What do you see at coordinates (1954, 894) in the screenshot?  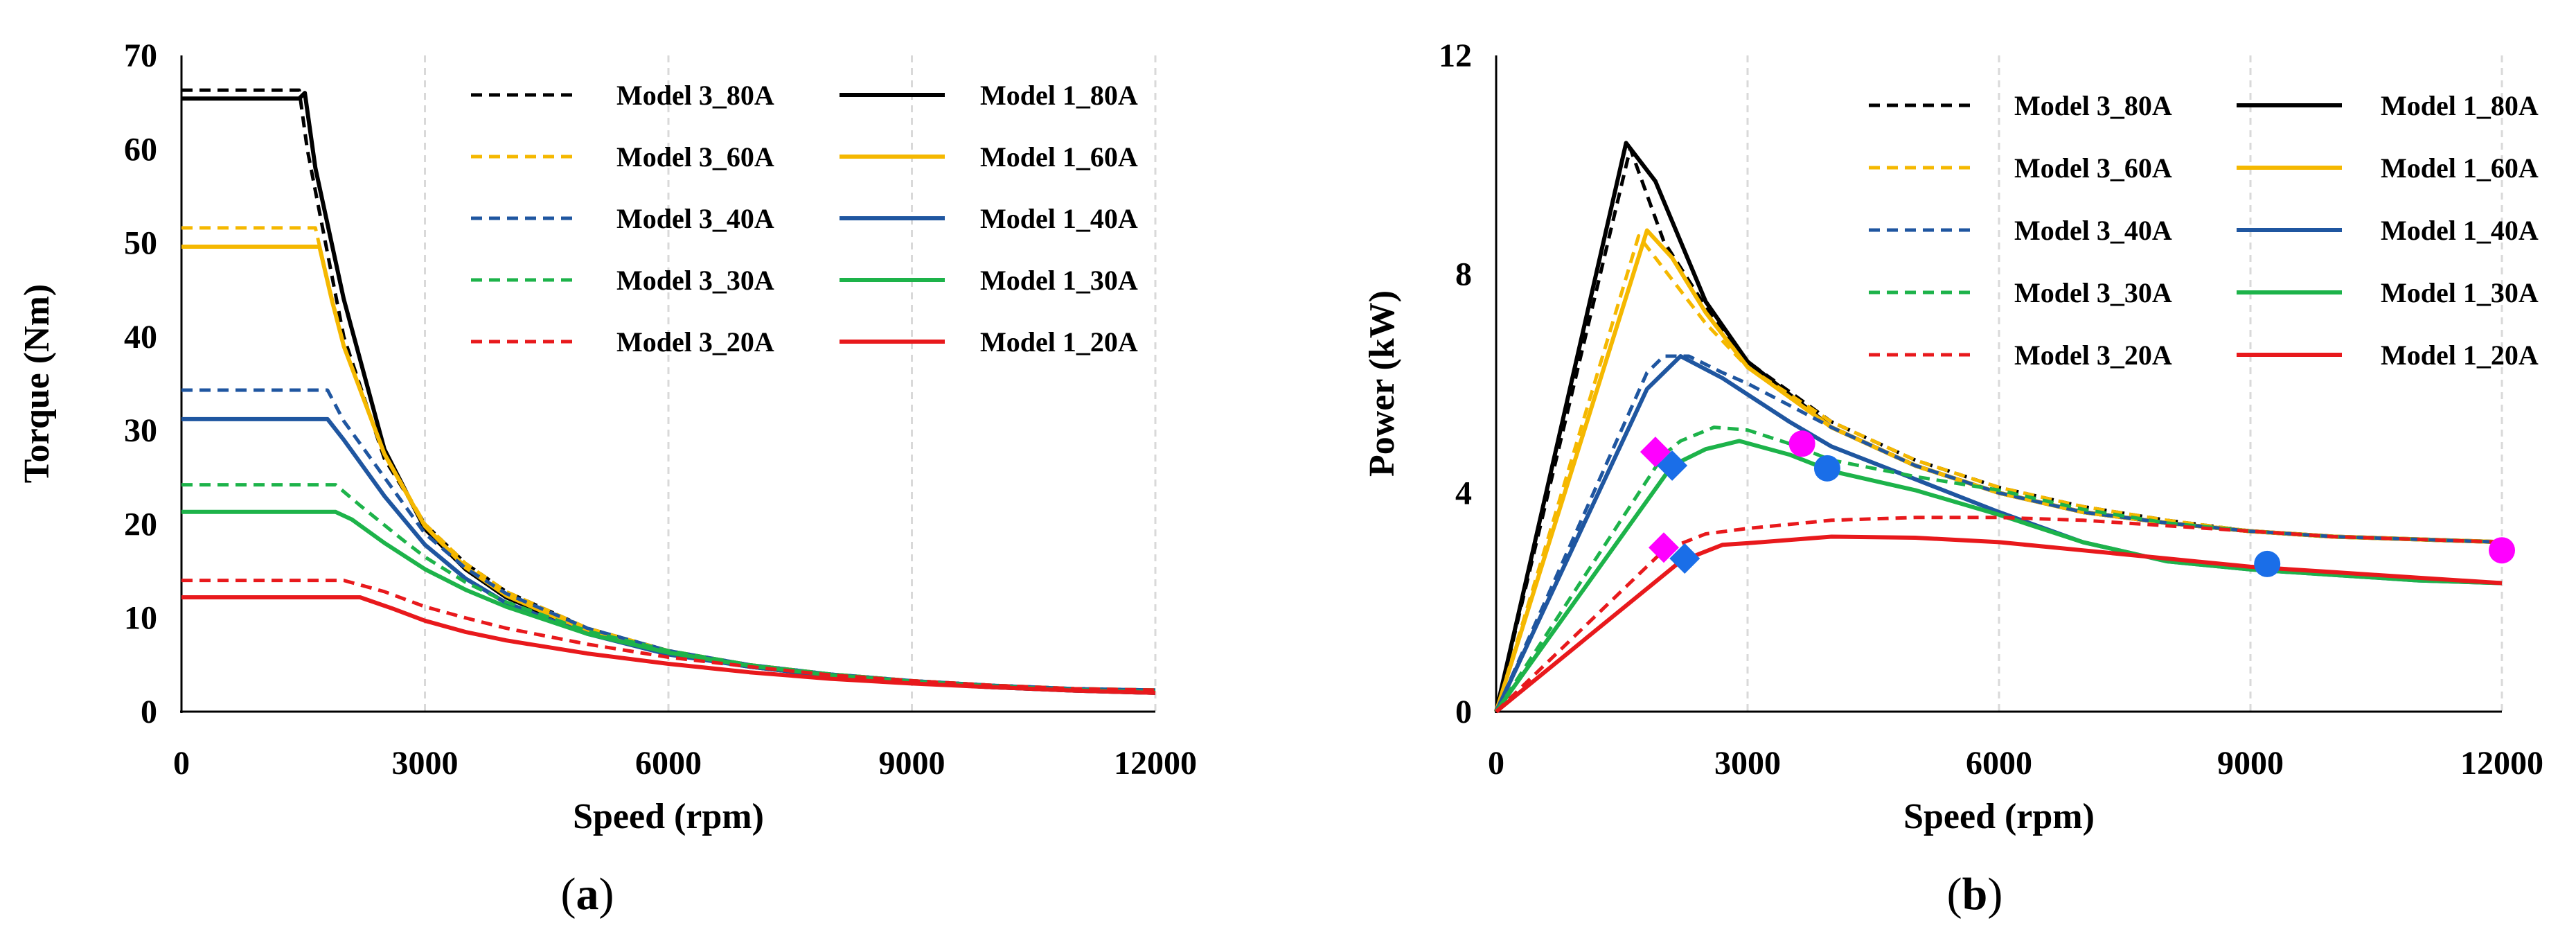 I see `caption-b-open: (` at bounding box center [1954, 894].